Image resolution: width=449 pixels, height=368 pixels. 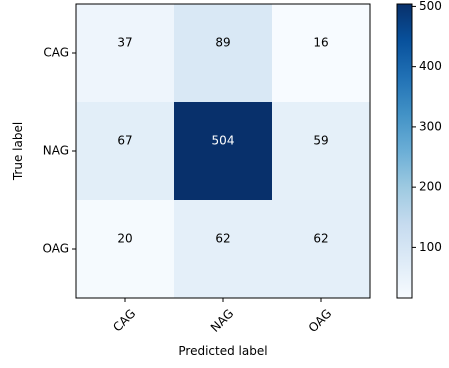 What do you see at coordinates (56, 53) in the screenshot?
I see `y-tick-label: CAG` at bounding box center [56, 53].